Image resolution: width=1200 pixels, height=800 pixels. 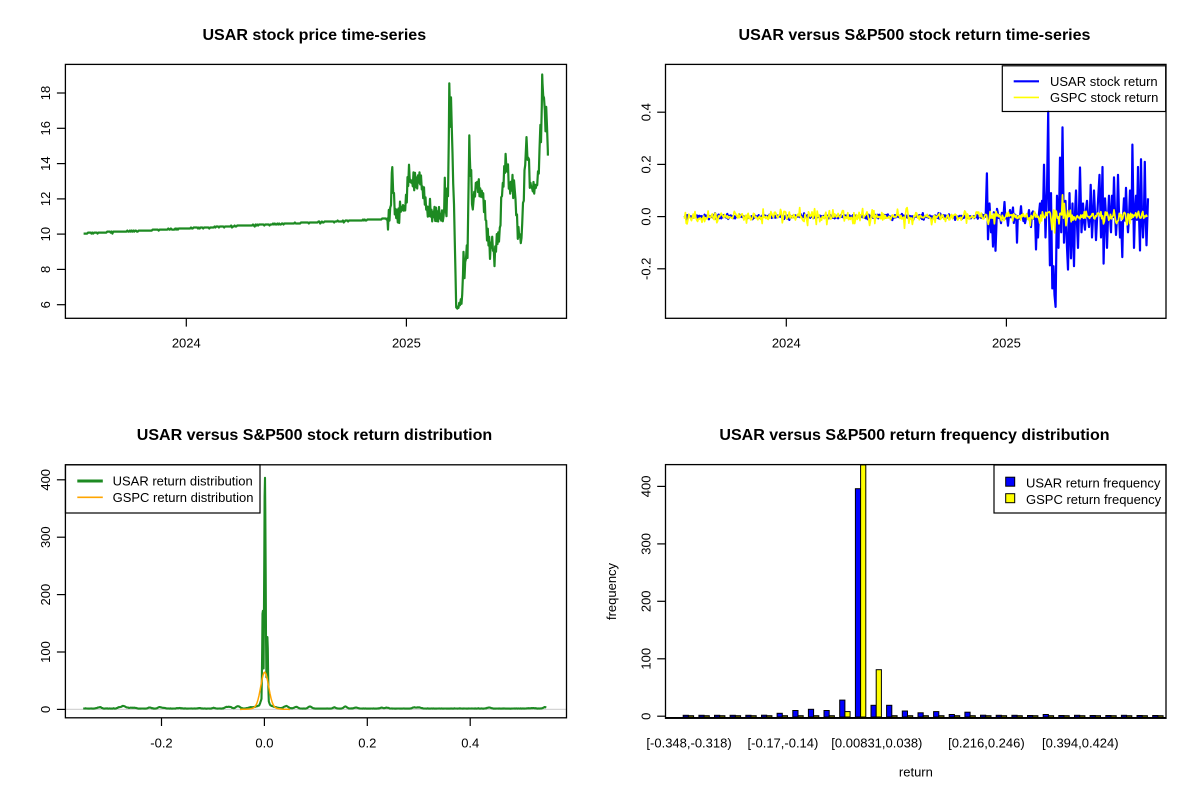 What do you see at coordinates (183, 497) in the screenshot?
I see `svg-text: GSPC return distribution` at bounding box center [183, 497].